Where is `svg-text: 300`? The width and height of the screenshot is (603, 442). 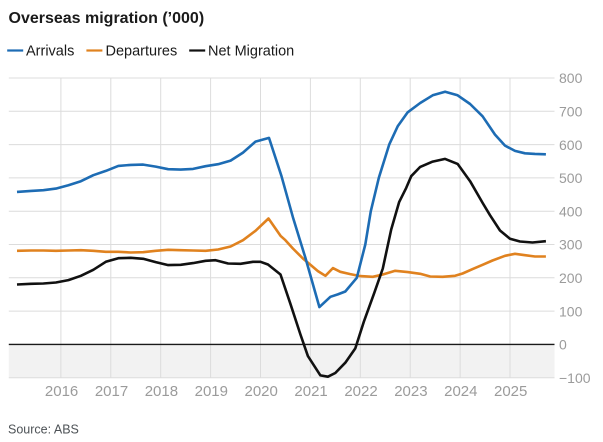
svg-text: 300 is located at coordinates (571, 245).